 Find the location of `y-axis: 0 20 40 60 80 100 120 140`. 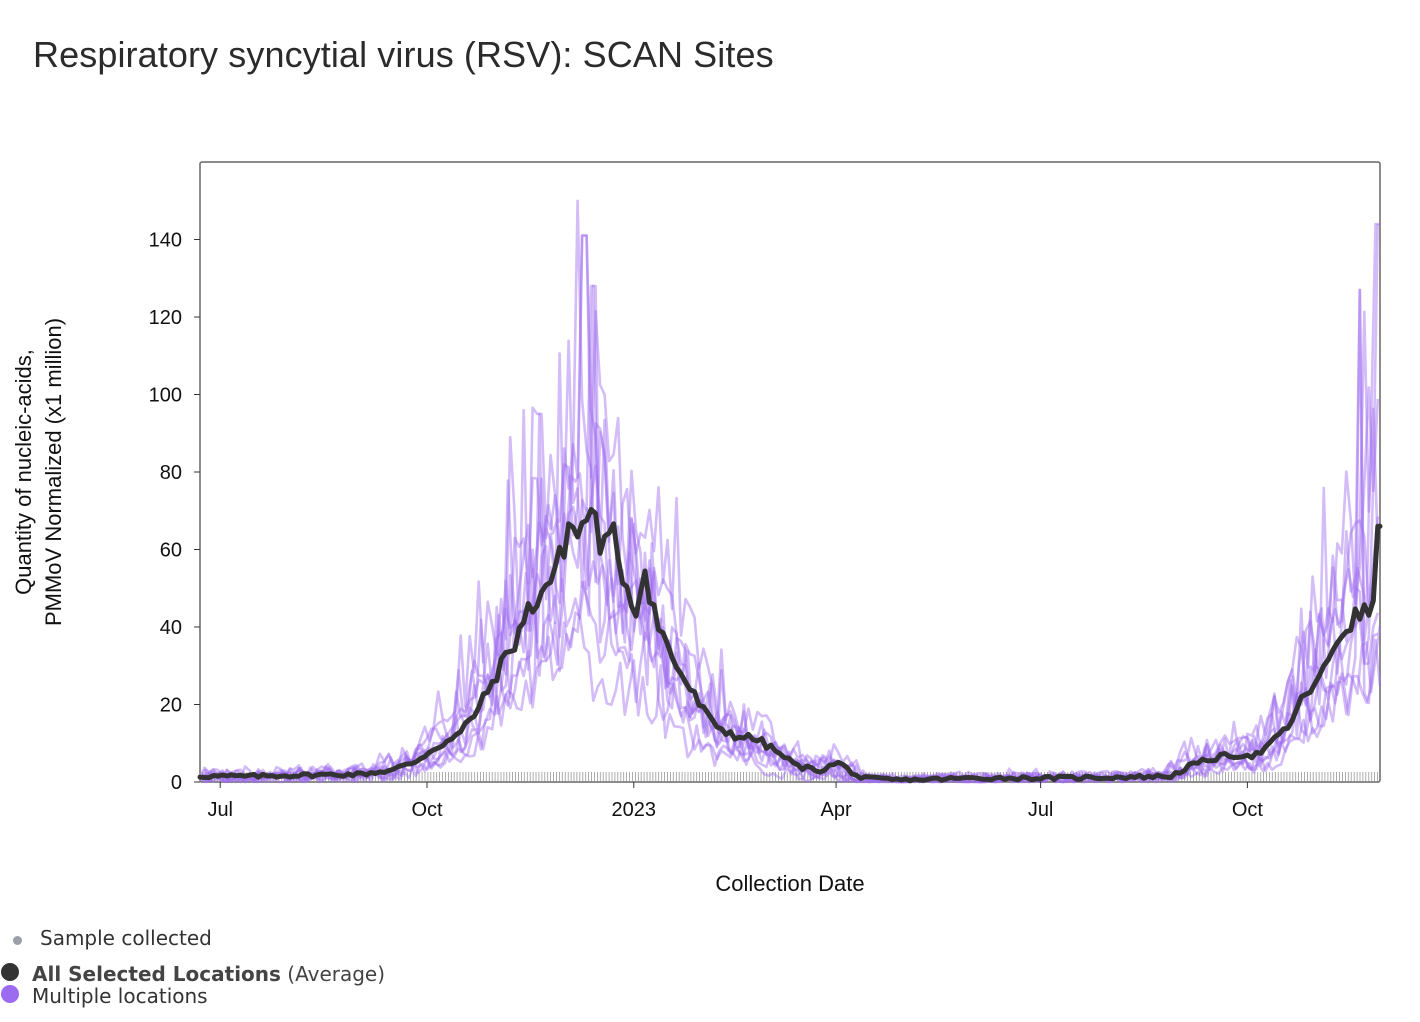

y-axis: 0 20 40 60 80 100 120 140 is located at coordinates (174, 512).